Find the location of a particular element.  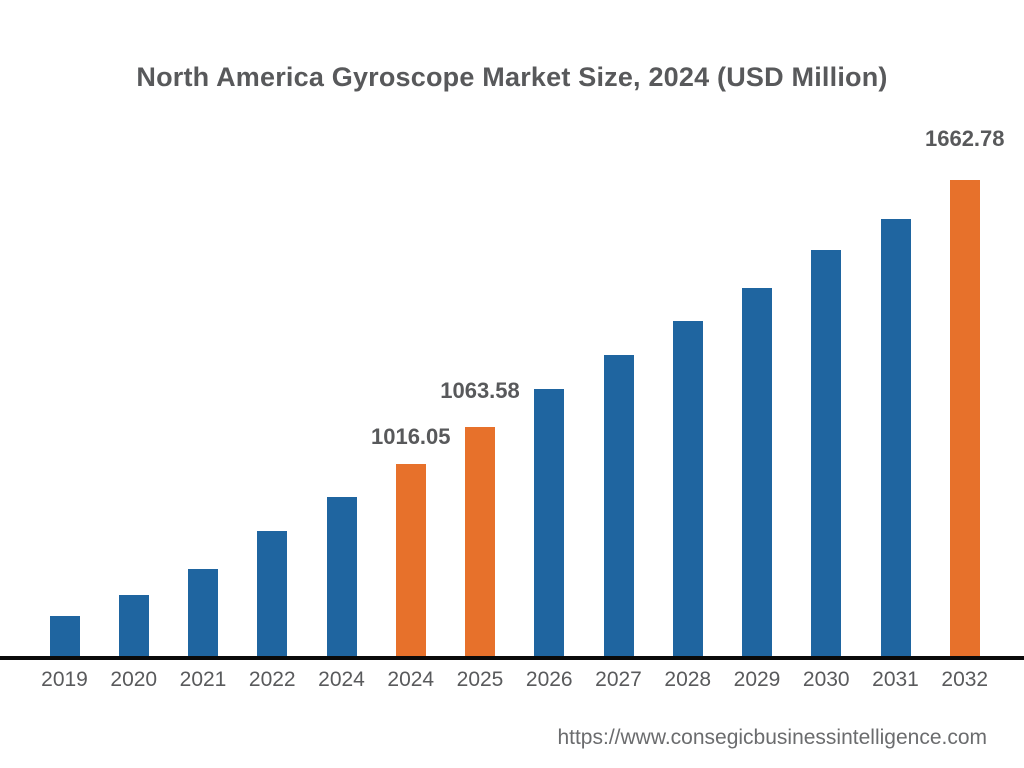

value-label-2025: 1063.58 is located at coordinates (480, 390).